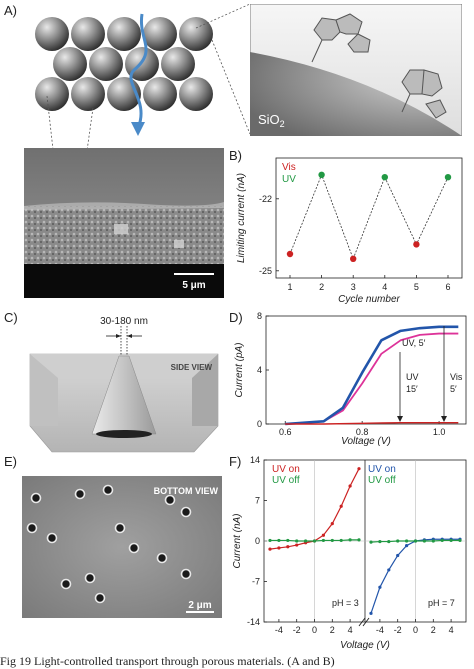  I want to click on chart-b-xtick: 2, so click(321, 287).